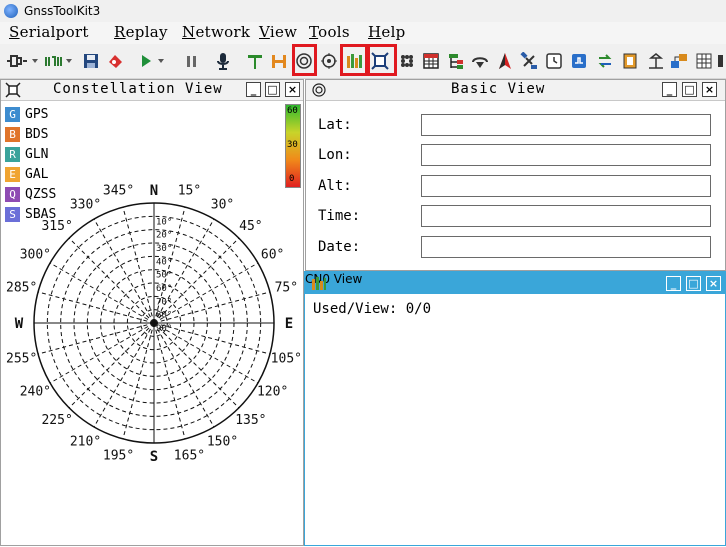 The width and height of the screenshot is (726, 547). I want to click on download-icon, so click(480, 61).